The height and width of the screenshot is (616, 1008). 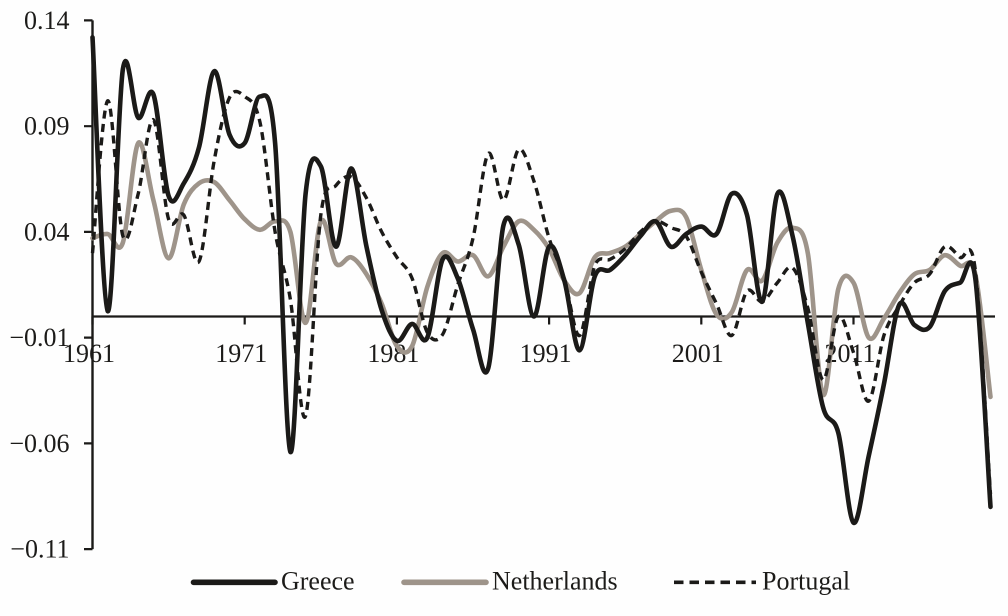 What do you see at coordinates (555, 581) in the screenshot?
I see `svg-text: Netherlands` at bounding box center [555, 581].